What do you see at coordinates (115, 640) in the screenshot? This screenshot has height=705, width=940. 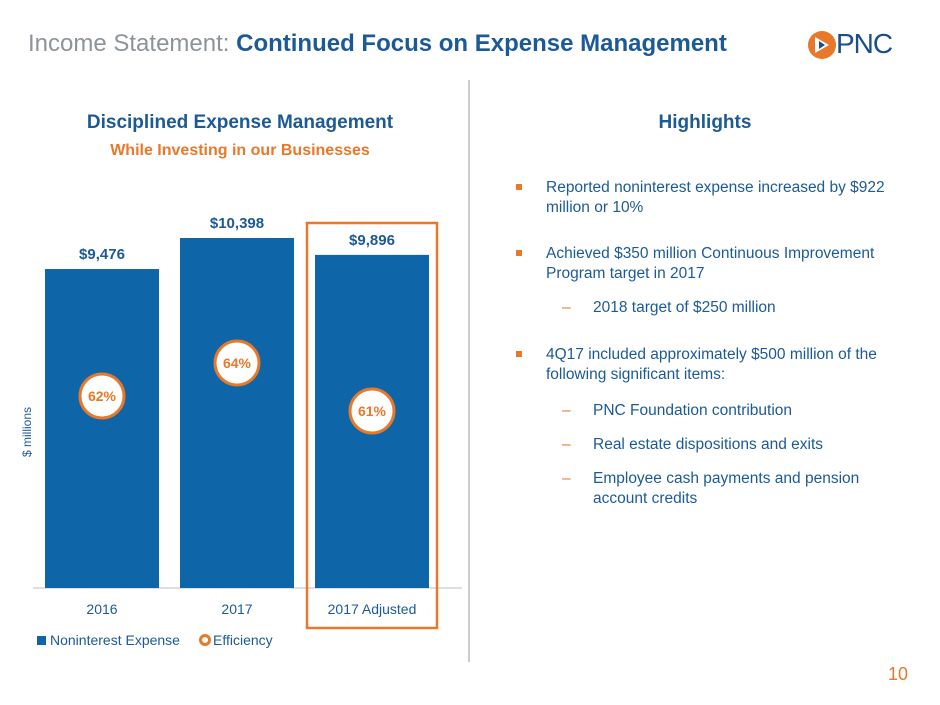 I see `legend-label-expense: Noninterest Expense` at bounding box center [115, 640].